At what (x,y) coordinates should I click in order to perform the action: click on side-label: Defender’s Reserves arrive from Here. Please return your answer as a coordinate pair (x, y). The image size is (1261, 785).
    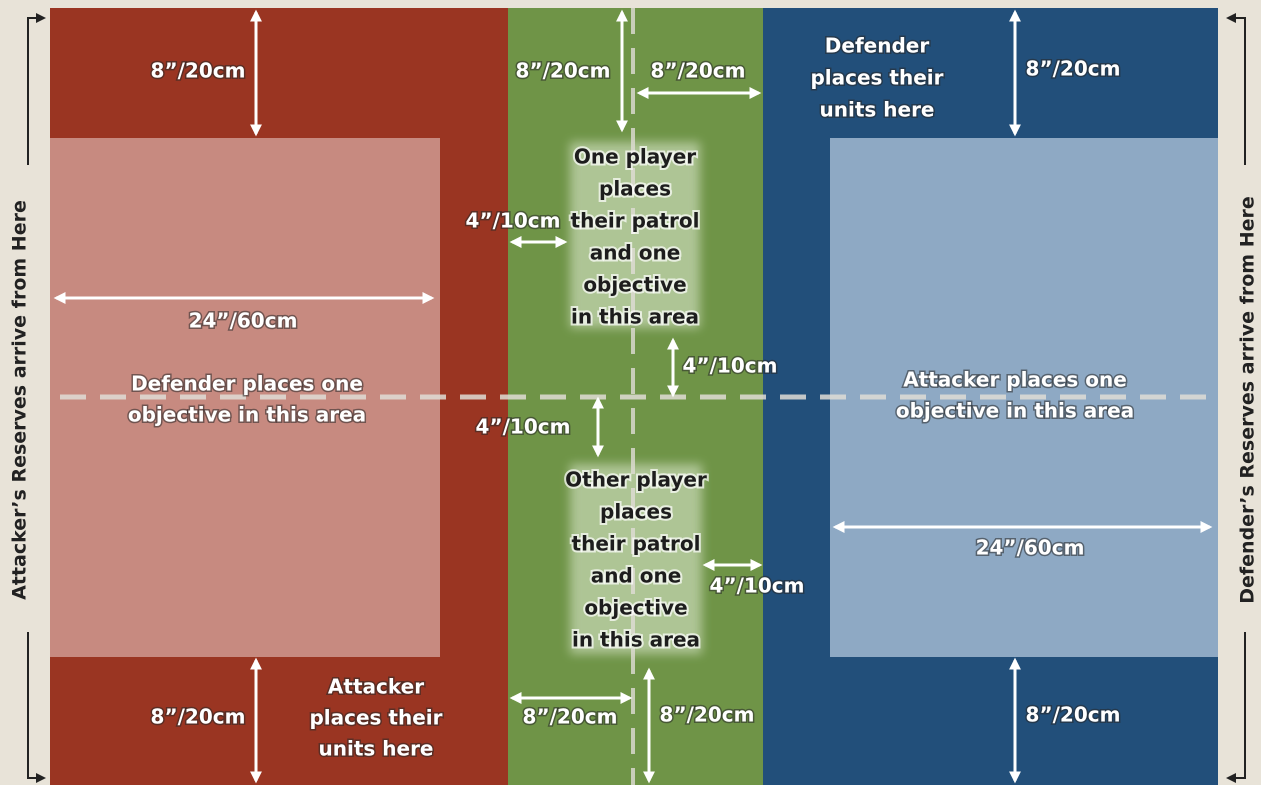
    Looking at the image, I should click on (1248, 400).